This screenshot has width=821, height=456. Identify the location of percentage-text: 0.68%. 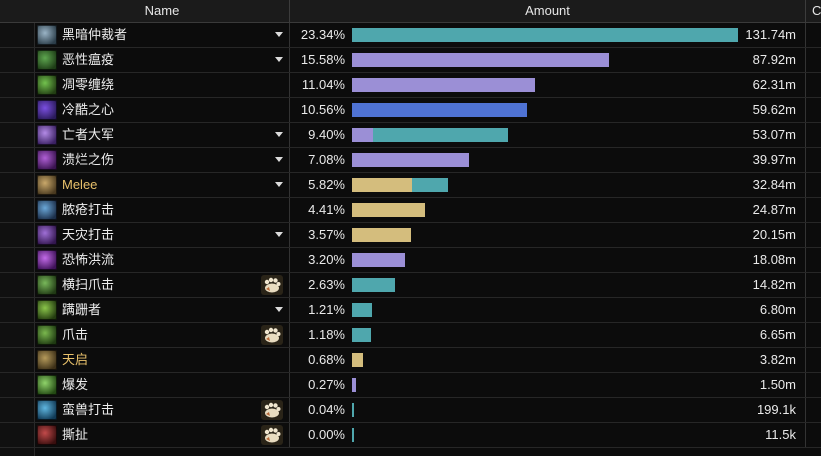
(326, 359).